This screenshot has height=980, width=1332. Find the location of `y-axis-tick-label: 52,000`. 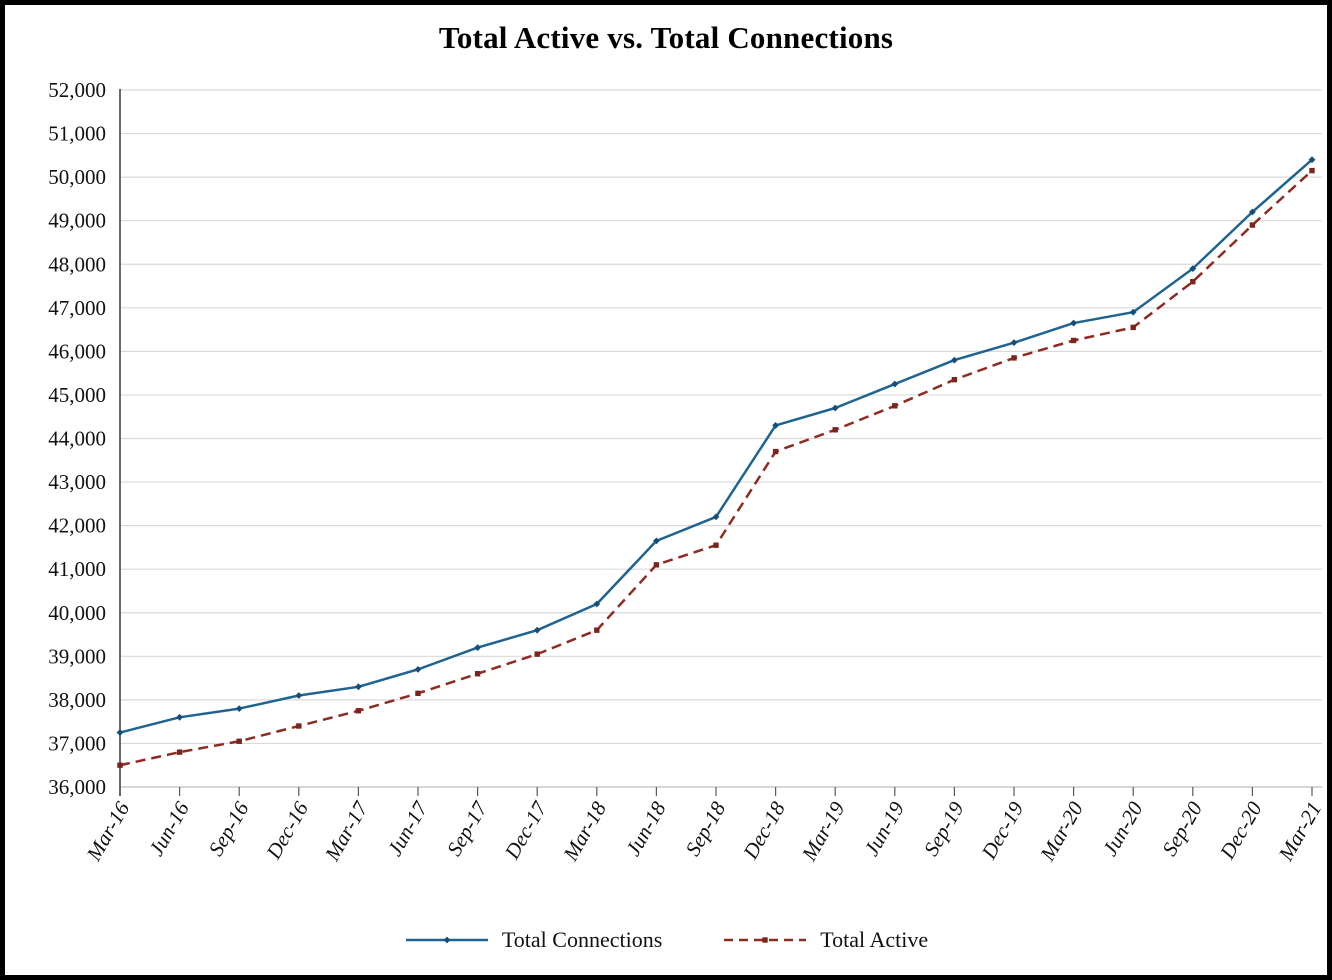

y-axis-tick-label: 52,000 is located at coordinates (77, 90).